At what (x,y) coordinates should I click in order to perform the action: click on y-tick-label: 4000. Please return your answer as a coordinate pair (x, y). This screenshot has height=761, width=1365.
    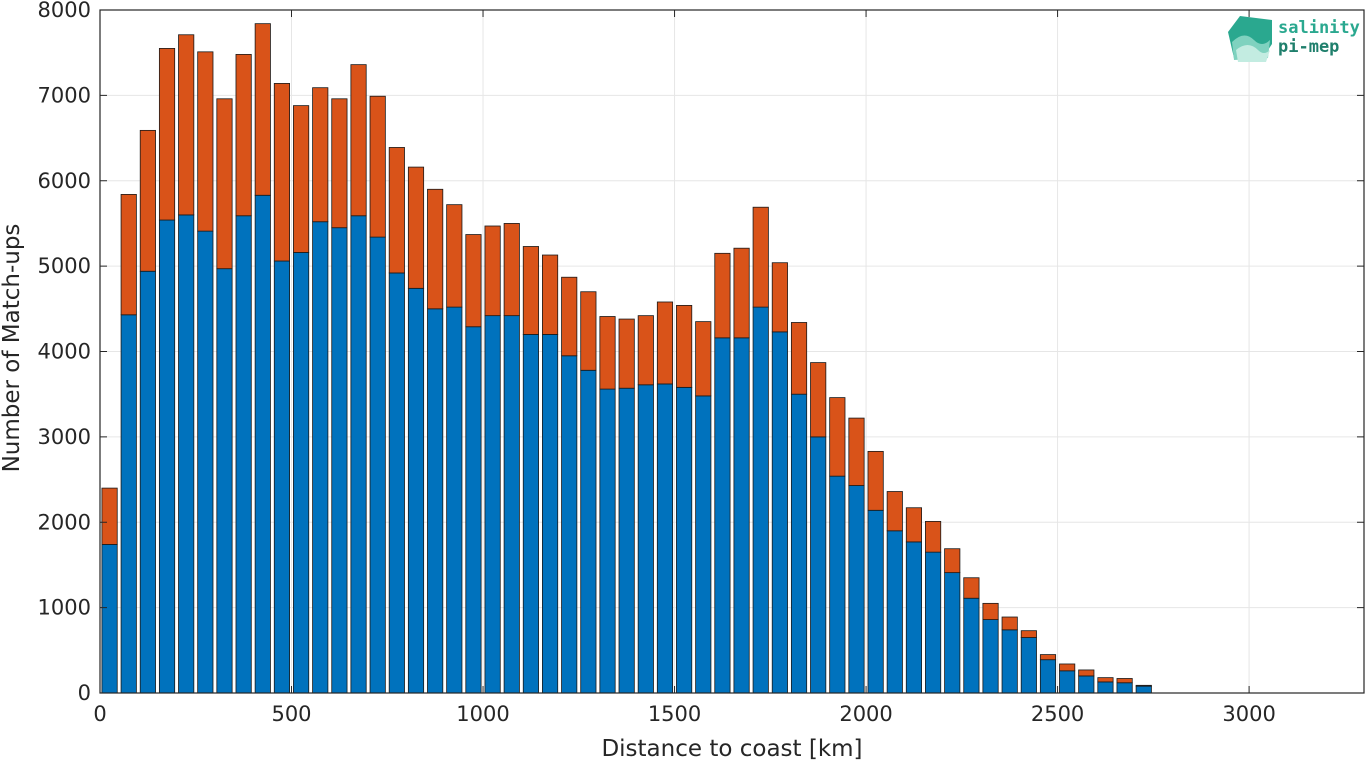
    Looking at the image, I should click on (64, 352).